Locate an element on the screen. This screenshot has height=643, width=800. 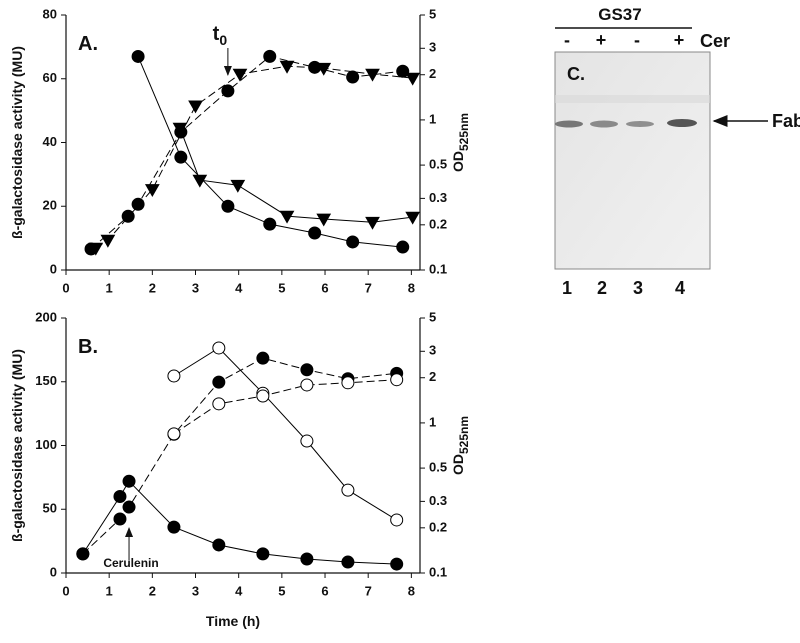
gel-strain: GS37 is located at coordinates (619, 14).